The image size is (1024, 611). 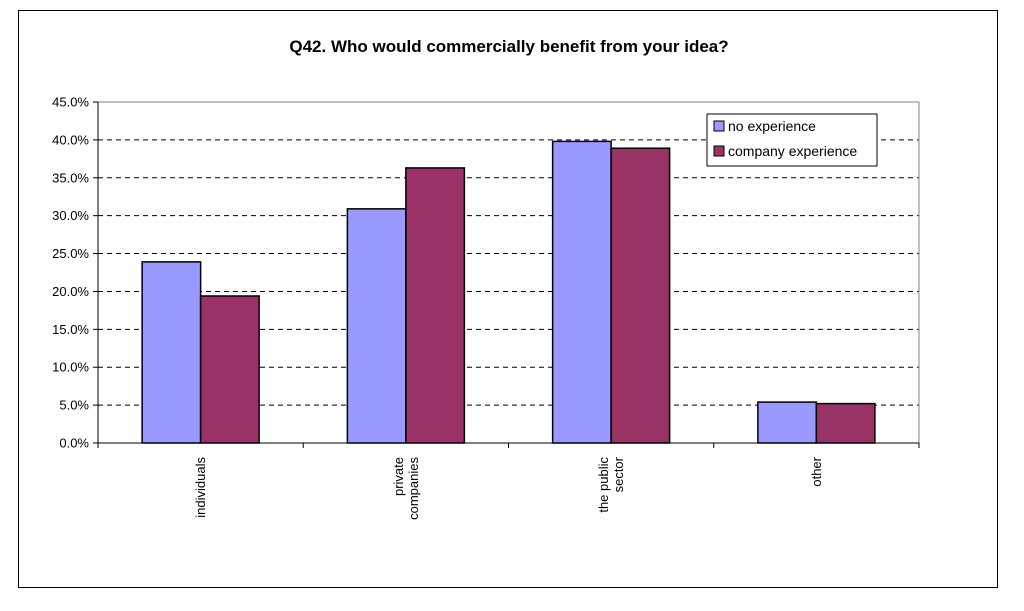 I want to click on y-tick-label: 5.0%, so click(x=74, y=405).